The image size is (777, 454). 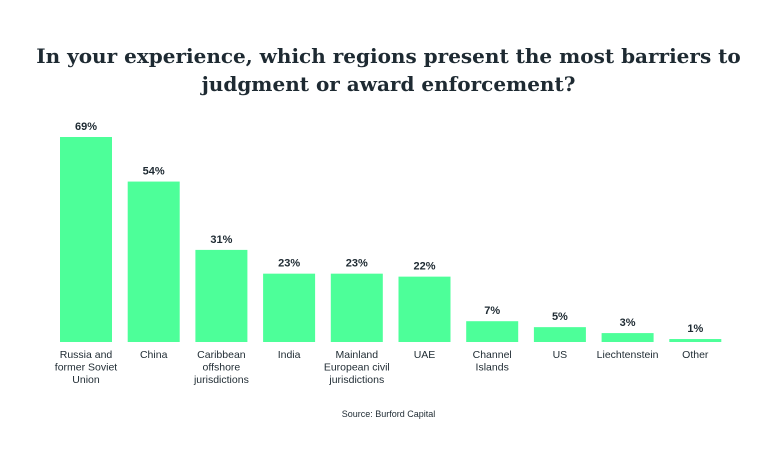 I want to click on category-label-6: Channel Islands, so click(x=492, y=361).